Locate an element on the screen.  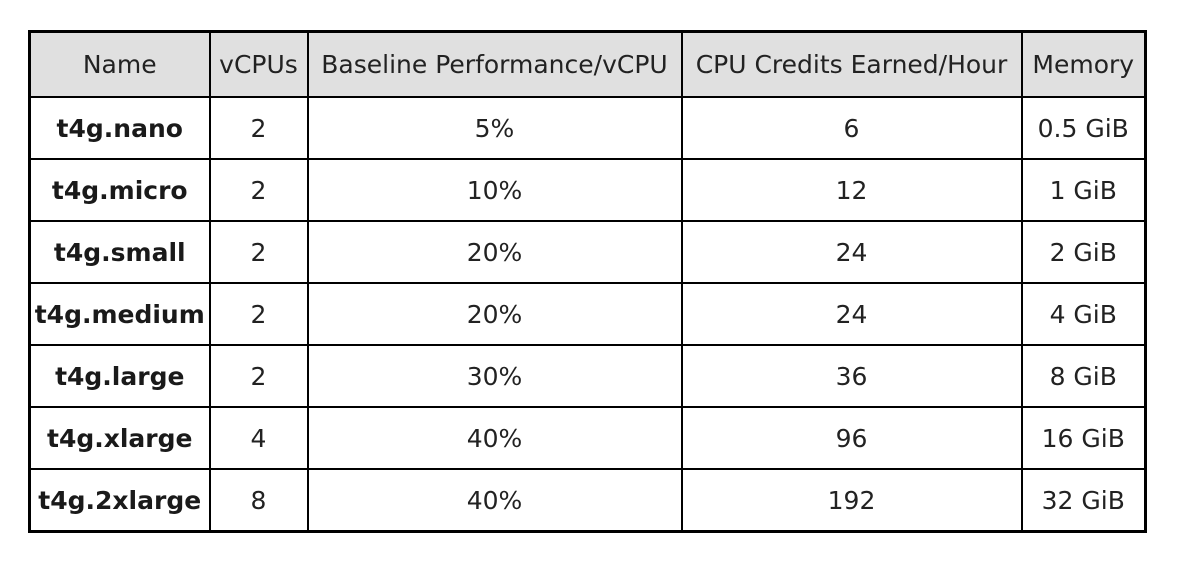
cell-memory: 16 GiB is located at coordinates (1083, 438).